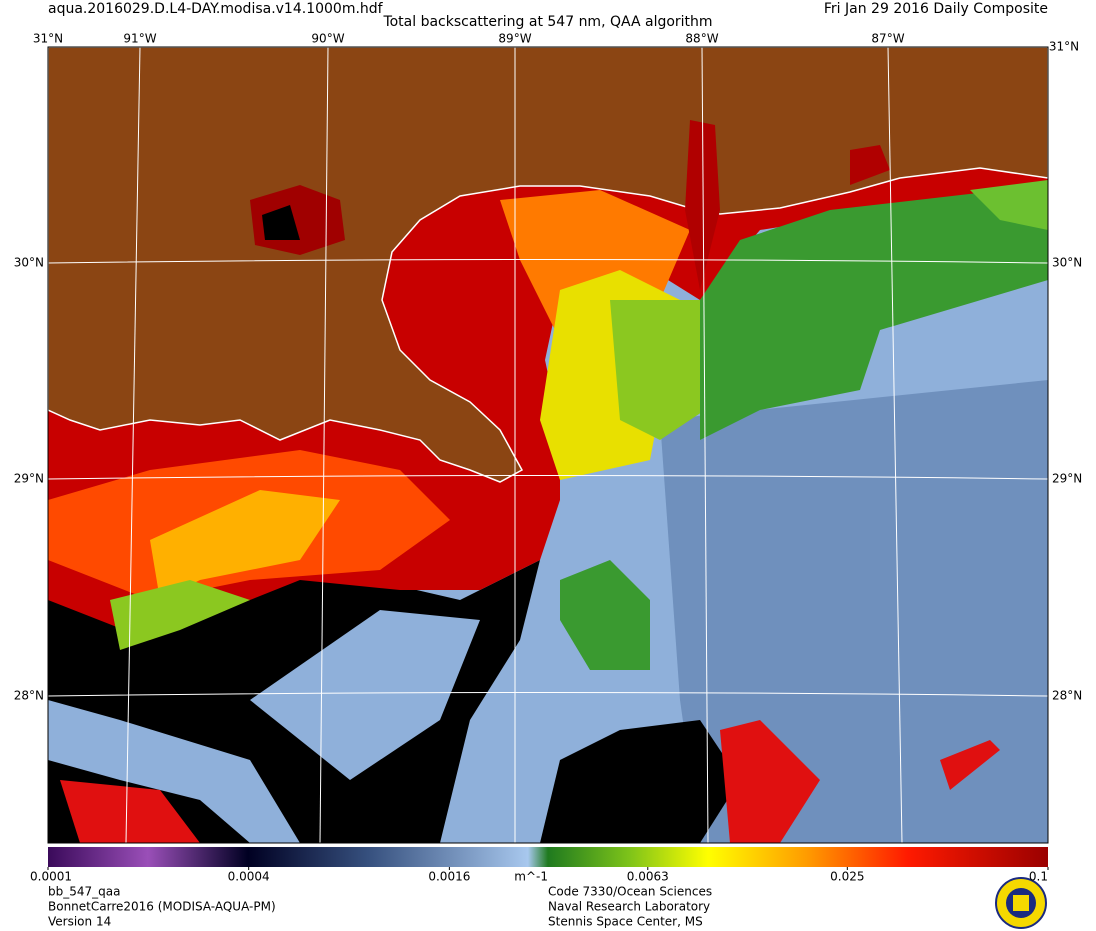 The width and height of the screenshot is (1096, 931). I want to click on footer-text: bb_547_qaa, so click(84, 892).